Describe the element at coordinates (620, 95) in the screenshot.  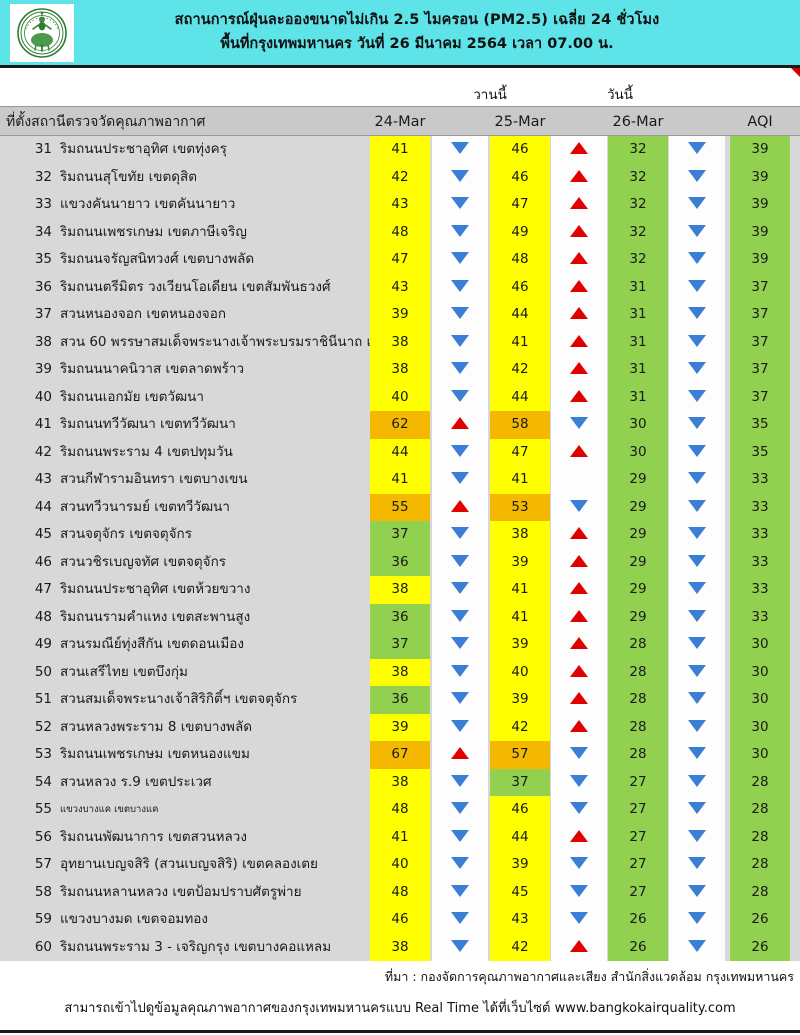
I see `day-label-today: วันนี้` at that location.